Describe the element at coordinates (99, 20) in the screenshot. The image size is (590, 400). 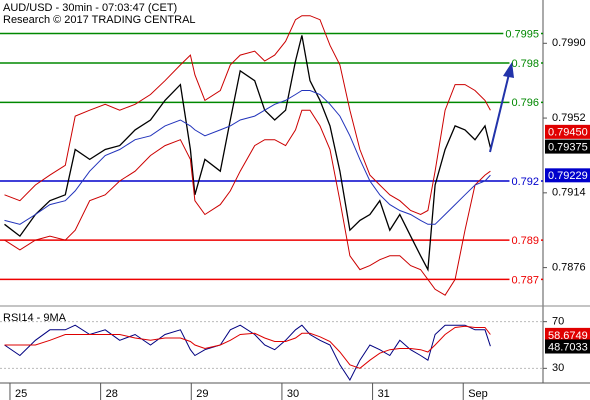
I see `chart-subtitle: Research © 2017 TRADING CENTRAL` at that location.